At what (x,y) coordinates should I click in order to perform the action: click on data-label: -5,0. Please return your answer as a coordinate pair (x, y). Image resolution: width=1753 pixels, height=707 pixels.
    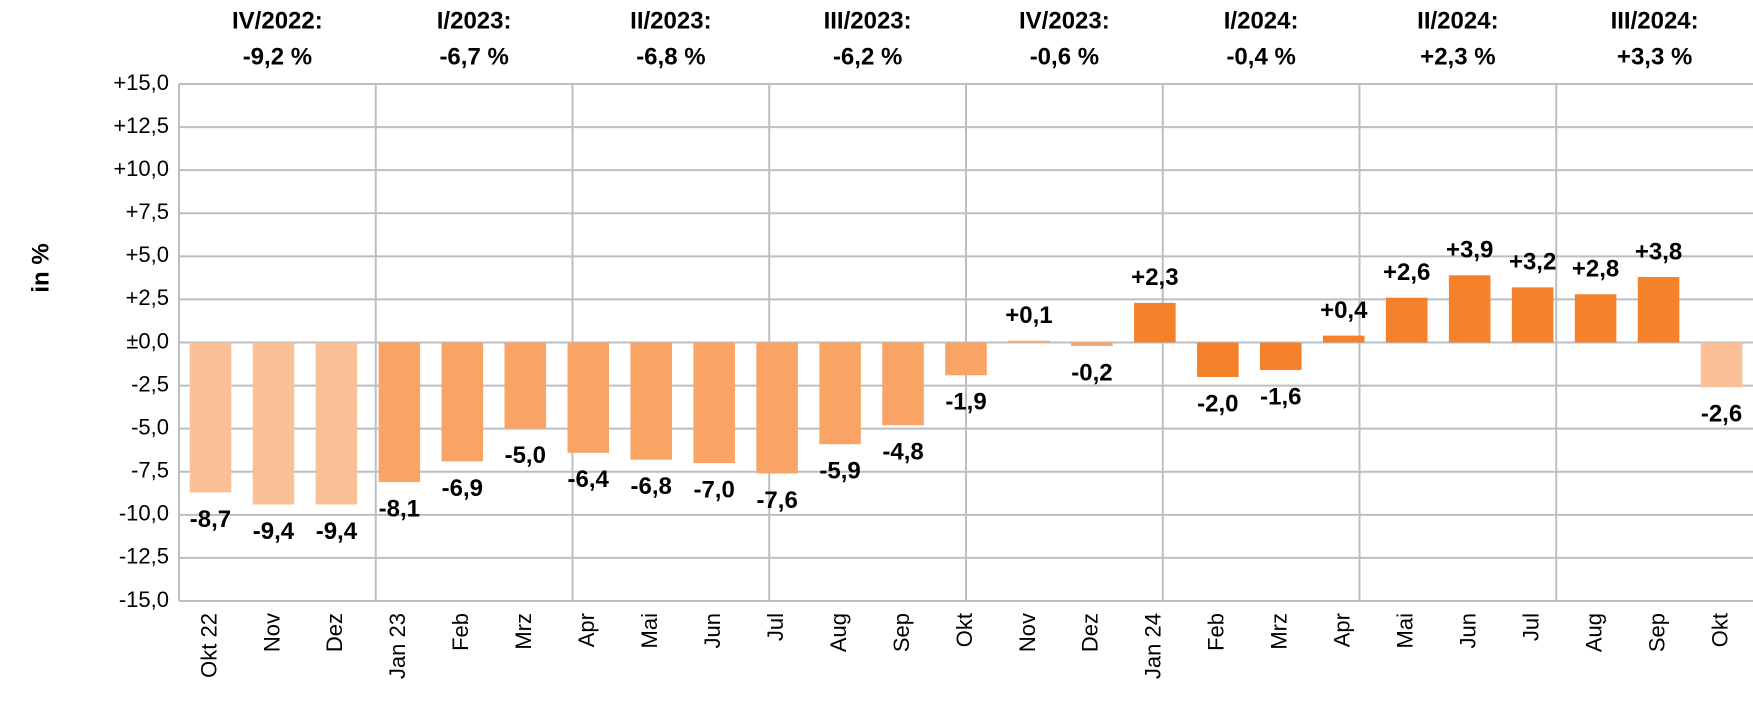
    Looking at the image, I should click on (525, 455).